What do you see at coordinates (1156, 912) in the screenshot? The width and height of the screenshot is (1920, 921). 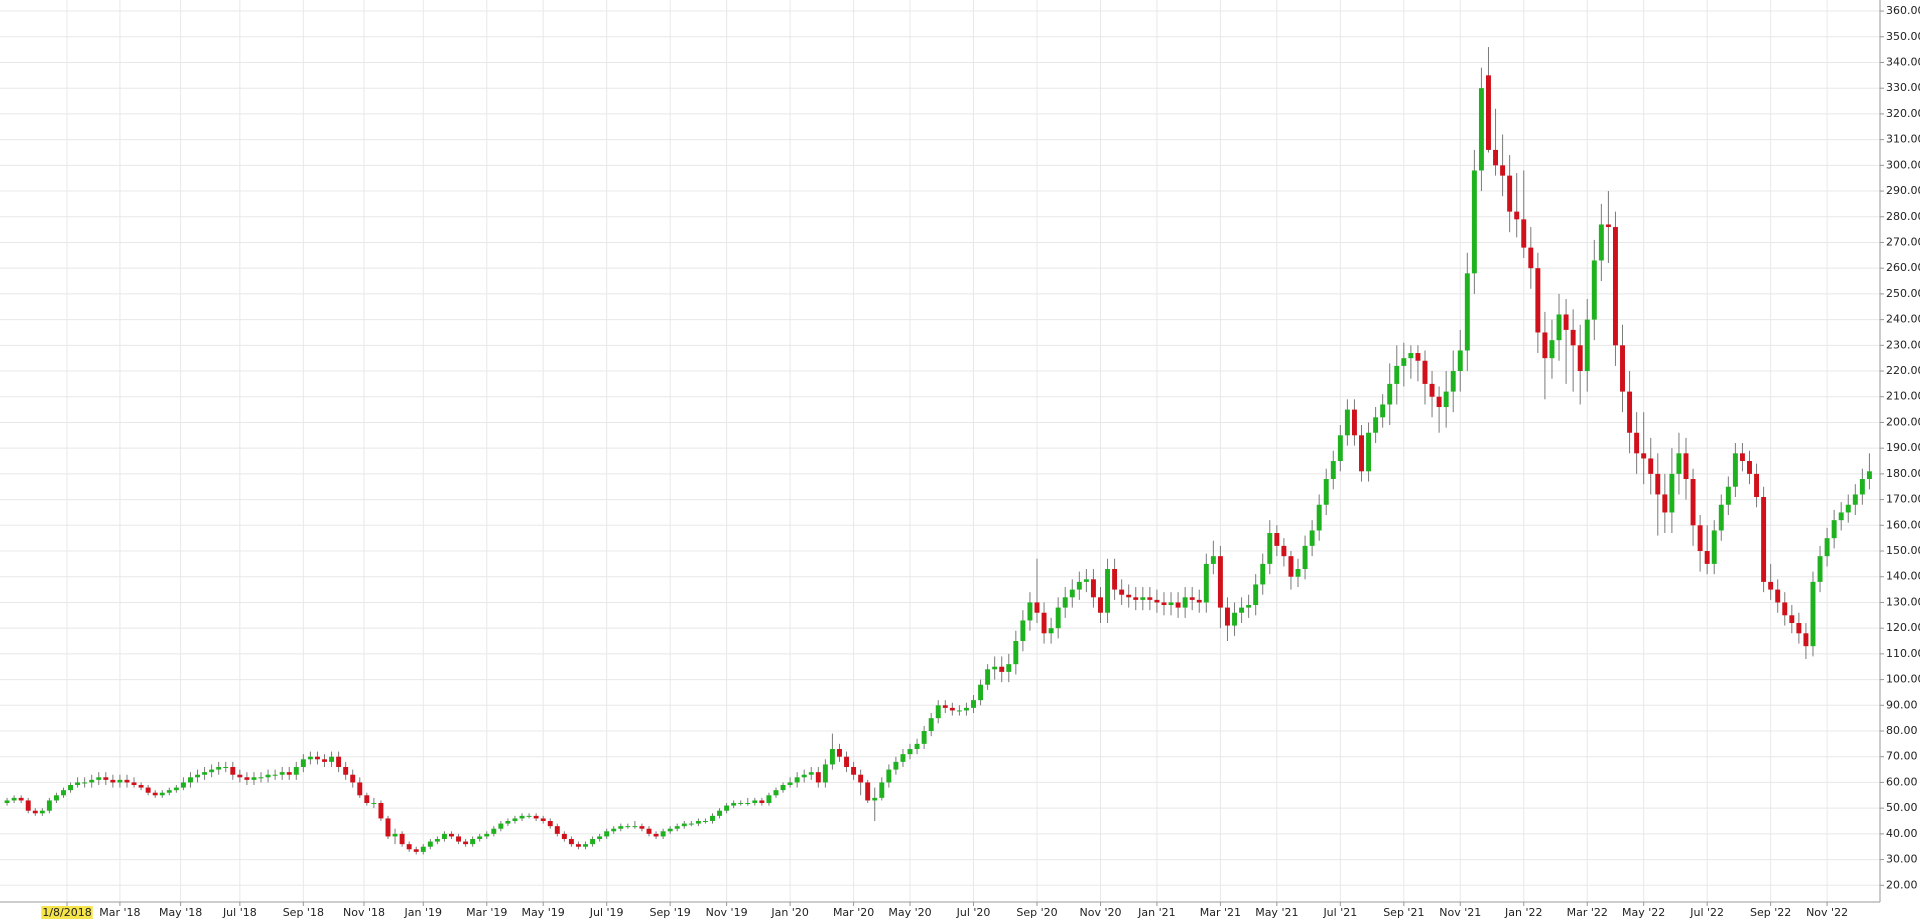 I see `x-tick-label: Jan '21` at bounding box center [1156, 912].